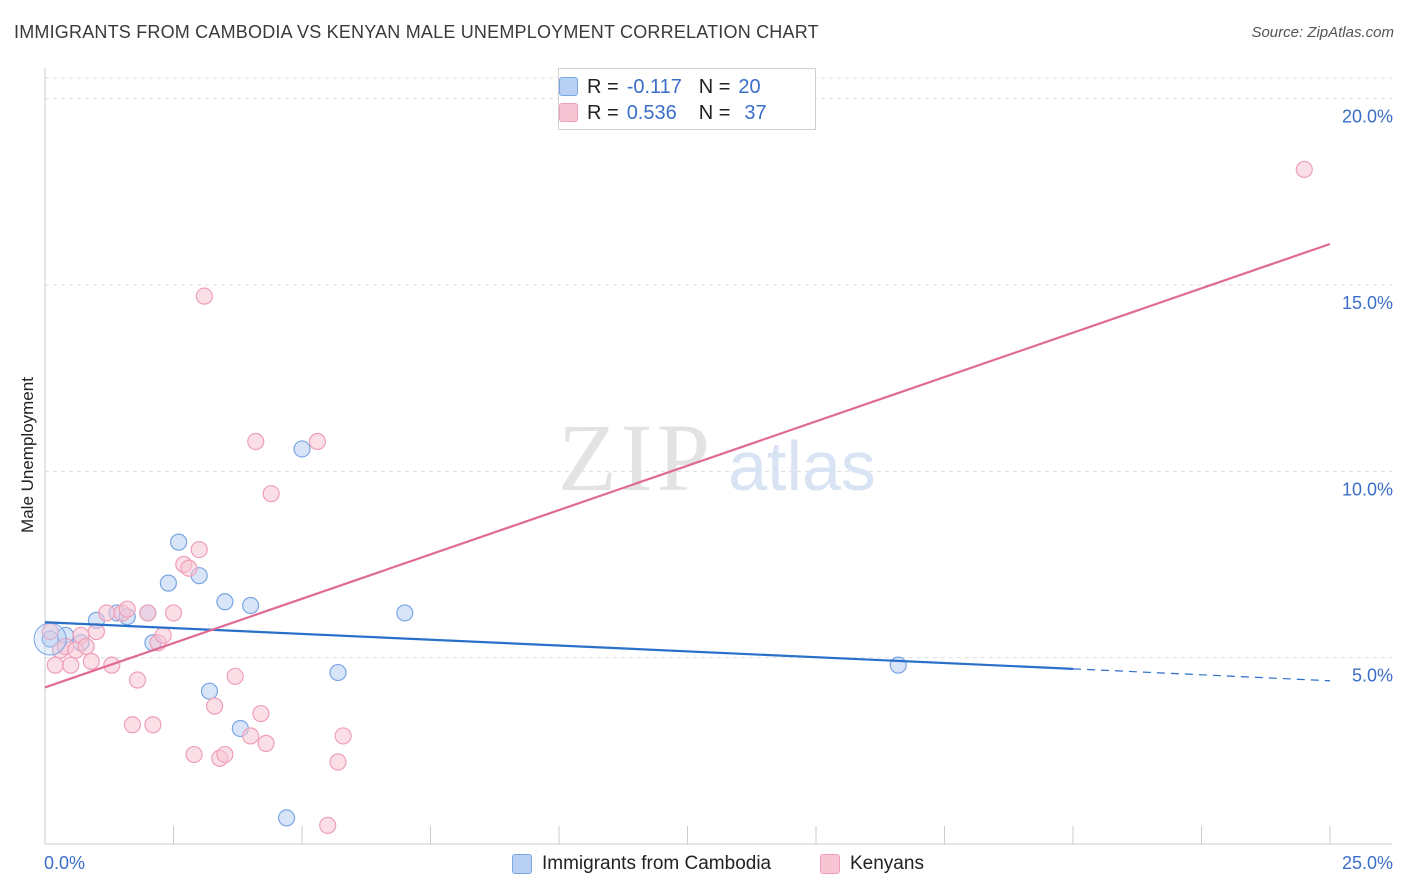 The width and height of the screenshot is (1406, 892). I want to click on legend-n-value: 37, so click(755, 112).